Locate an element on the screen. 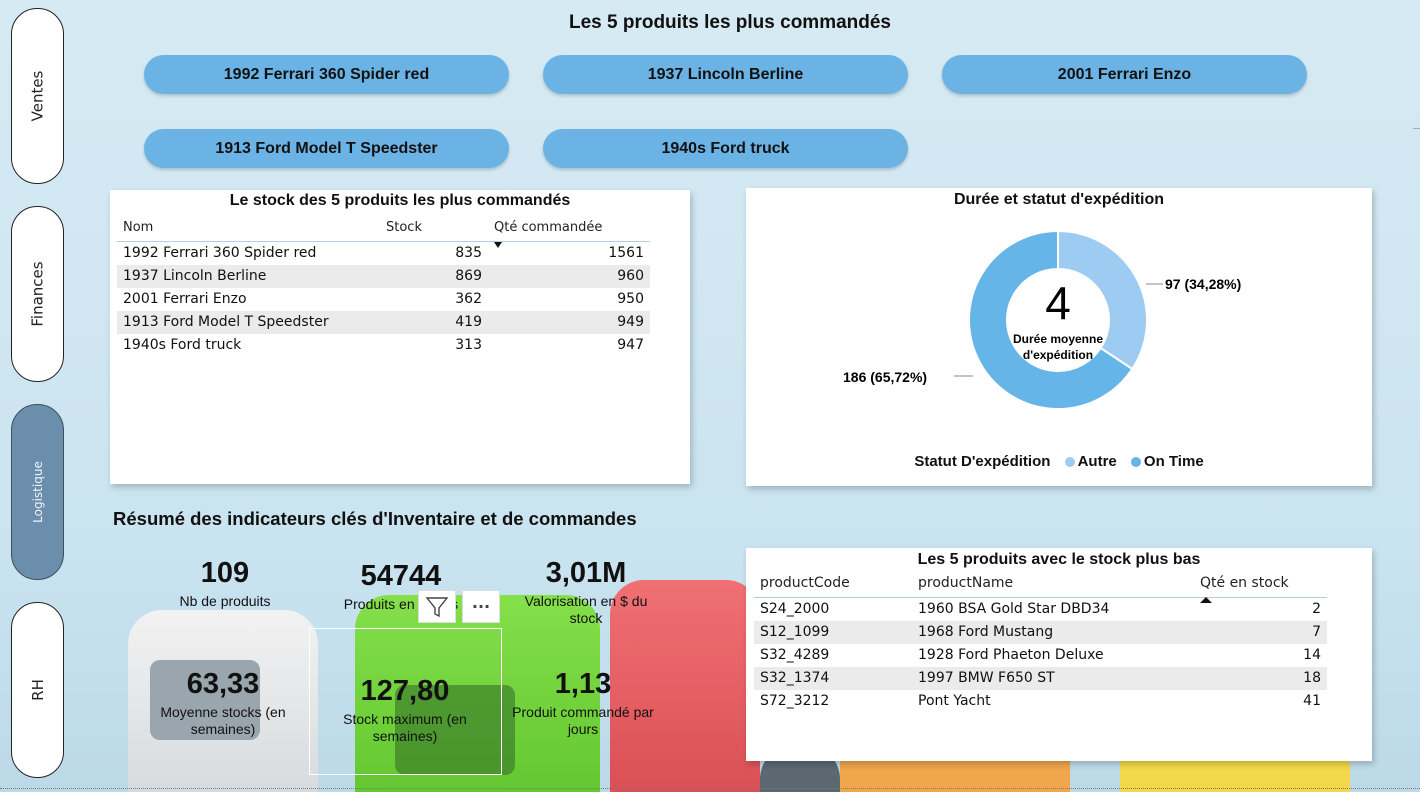 This screenshot has height=792, width=1420. kpi-label: Produit commandé par jours is located at coordinates (583, 720).